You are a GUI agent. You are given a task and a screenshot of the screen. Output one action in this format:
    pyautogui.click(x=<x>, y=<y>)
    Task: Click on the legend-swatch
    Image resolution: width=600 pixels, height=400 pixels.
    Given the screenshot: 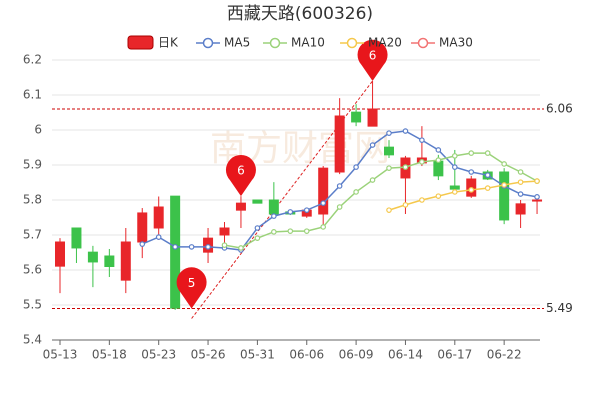 What is the action you would take?
    pyautogui.click(x=140, y=42)
    